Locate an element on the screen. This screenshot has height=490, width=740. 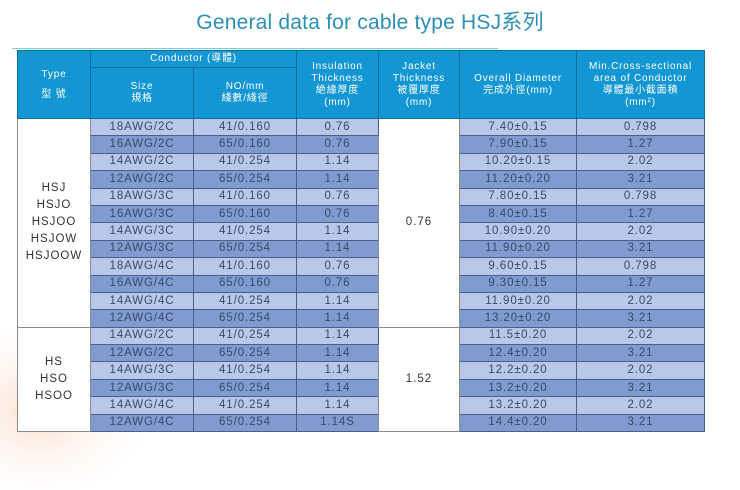
table-row: 14AWG/4C 41/0.254 1.14 11.90±0.20 2.02 is located at coordinates (361, 301).